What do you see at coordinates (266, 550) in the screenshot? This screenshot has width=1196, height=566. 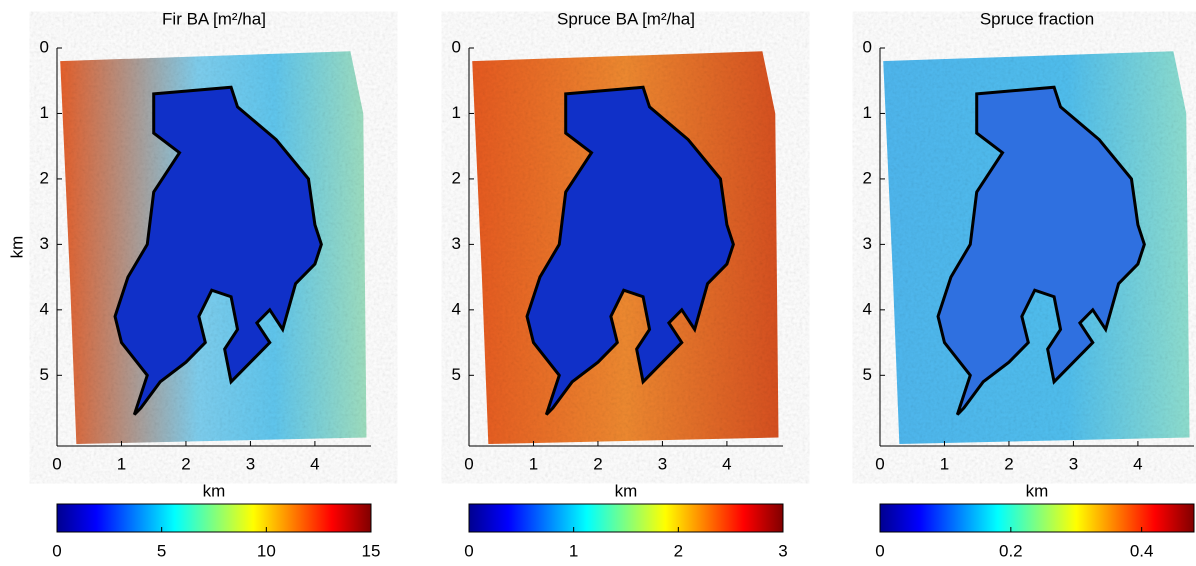 I see `colorbar-tick-label: 10` at bounding box center [266, 550].